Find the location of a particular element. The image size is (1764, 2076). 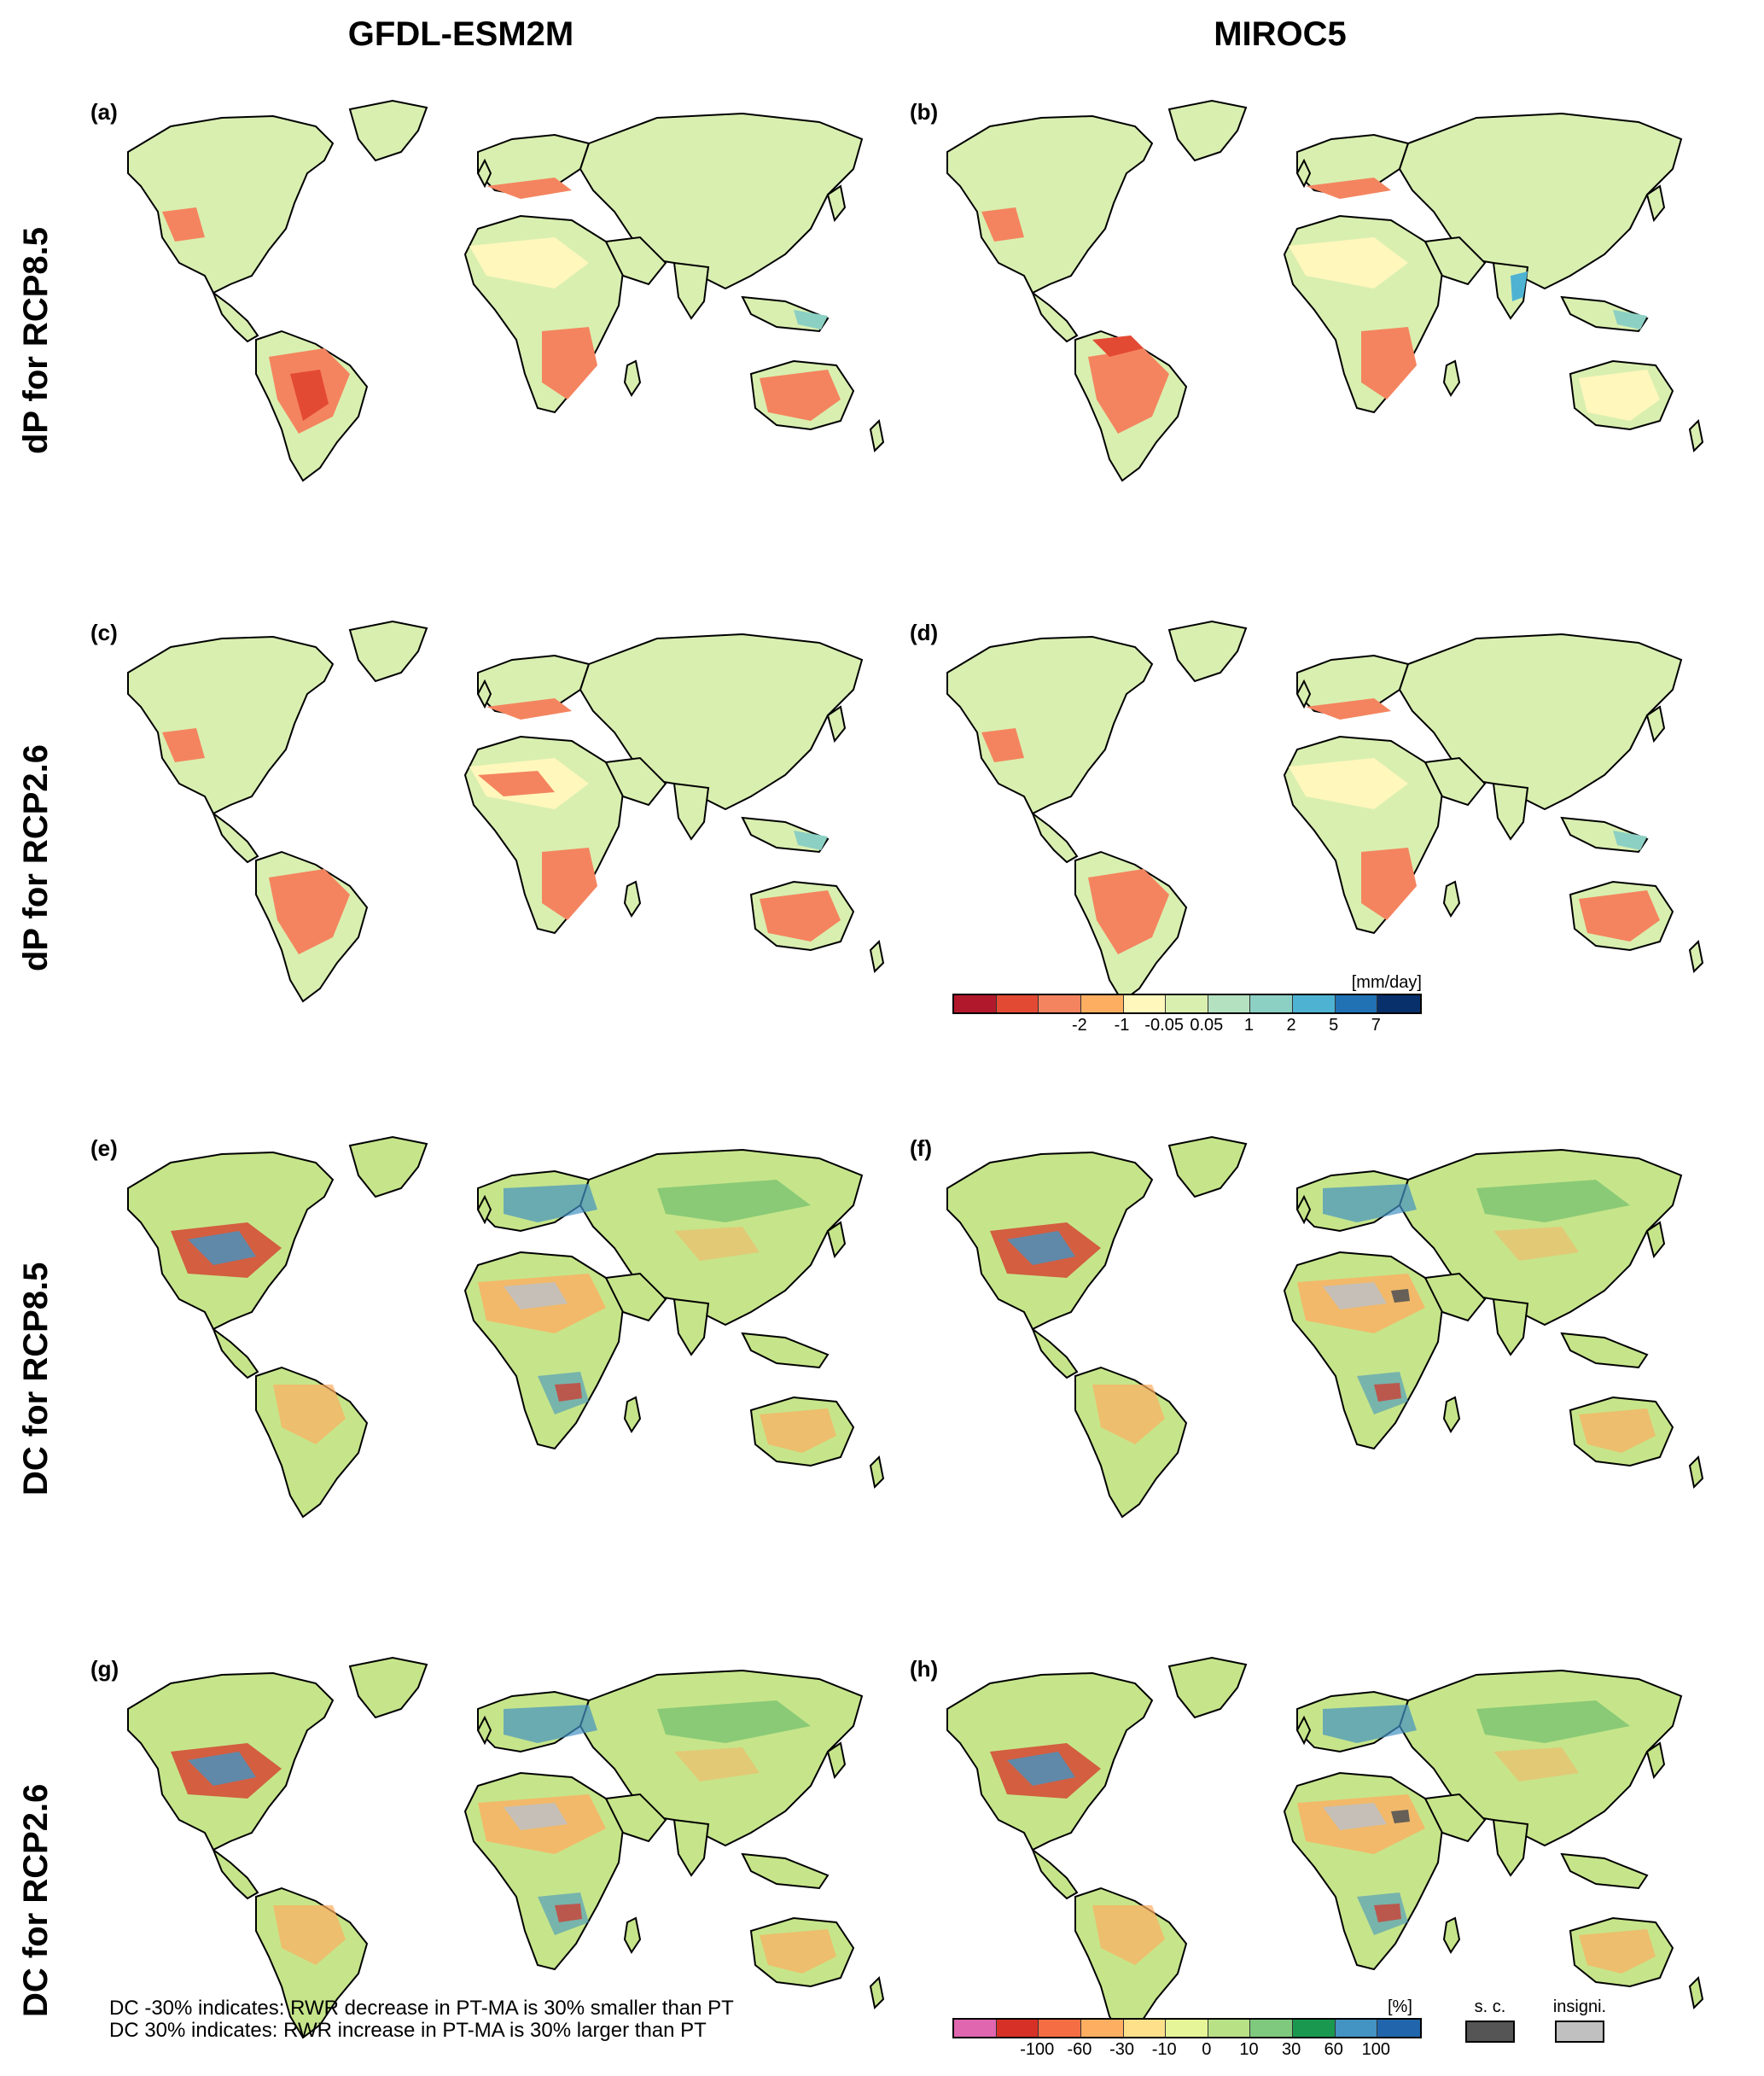

dc-colorbar-tick: -60 is located at coordinates (1079, 2049).